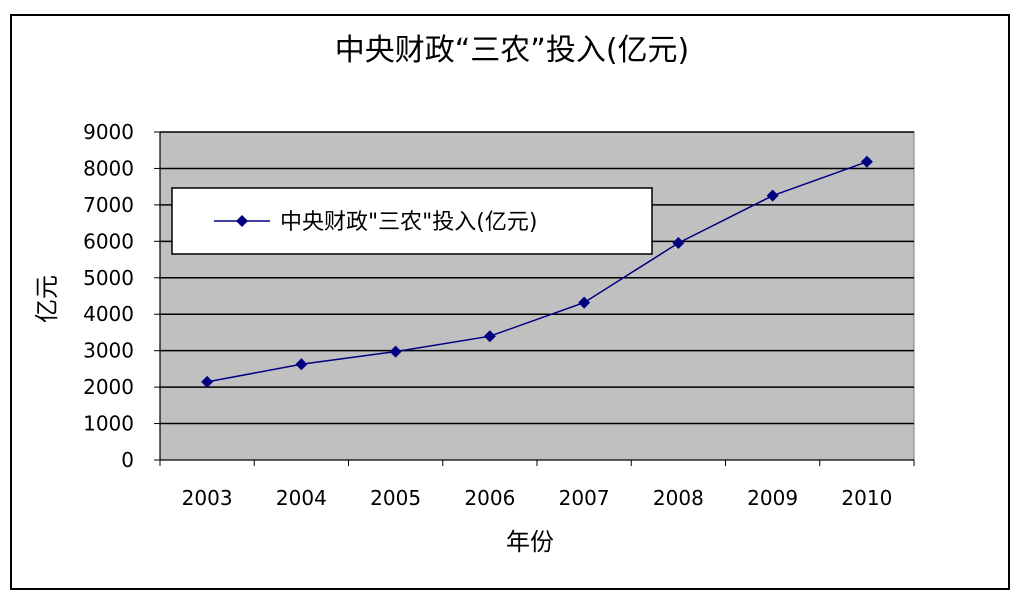 The height and width of the screenshot is (608, 1024). What do you see at coordinates (108, 278) in the screenshot?
I see `y-tick-label: 5000` at bounding box center [108, 278].